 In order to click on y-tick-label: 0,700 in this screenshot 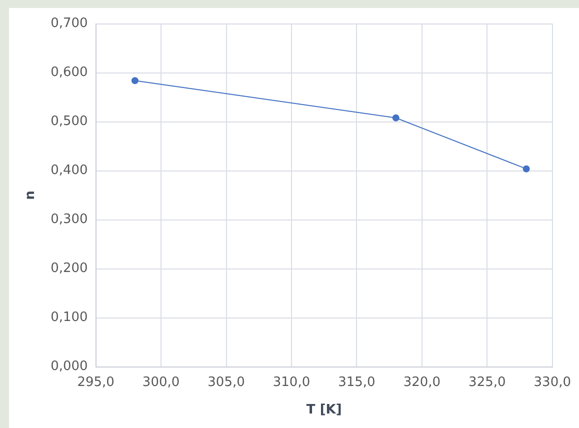, I will do `click(69, 24)`.